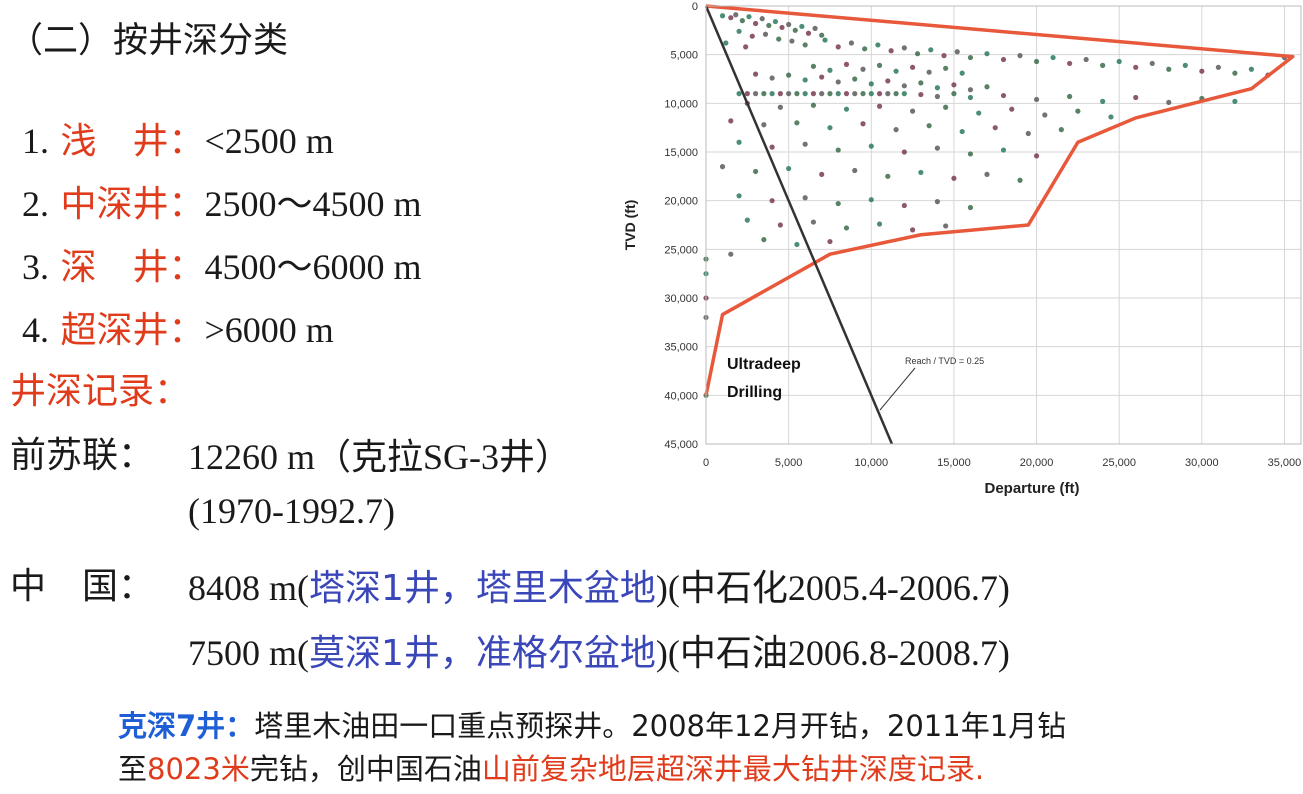 The height and width of the screenshot is (794, 1303). I want to click on class-item-ultra-deep: 4. 超深井：>6000 m, so click(178, 327).